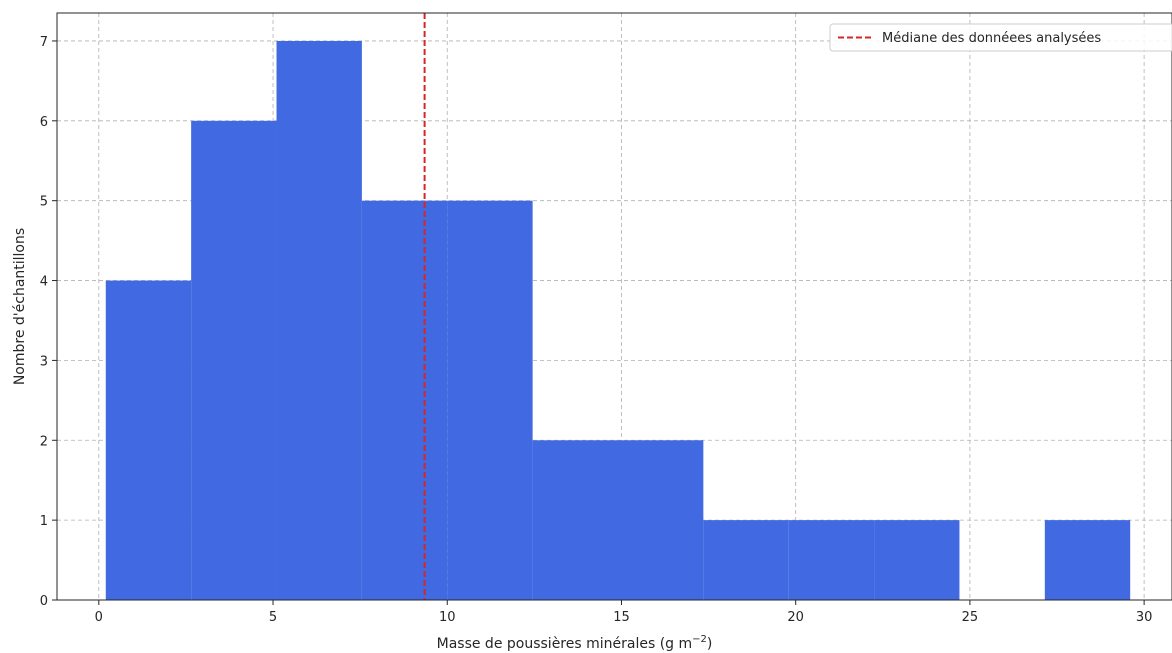 The image size is (1172, 653). I want to click on y-tick-label-2: 2, so click(44, 441).